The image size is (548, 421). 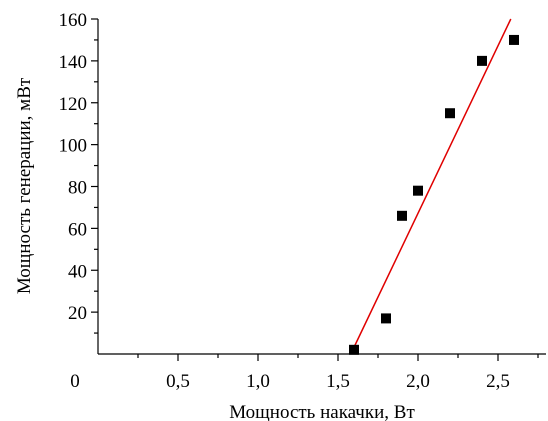 I want to click on x-axis-label: Мощность накачки, Вт, so click(x=322, y=411).